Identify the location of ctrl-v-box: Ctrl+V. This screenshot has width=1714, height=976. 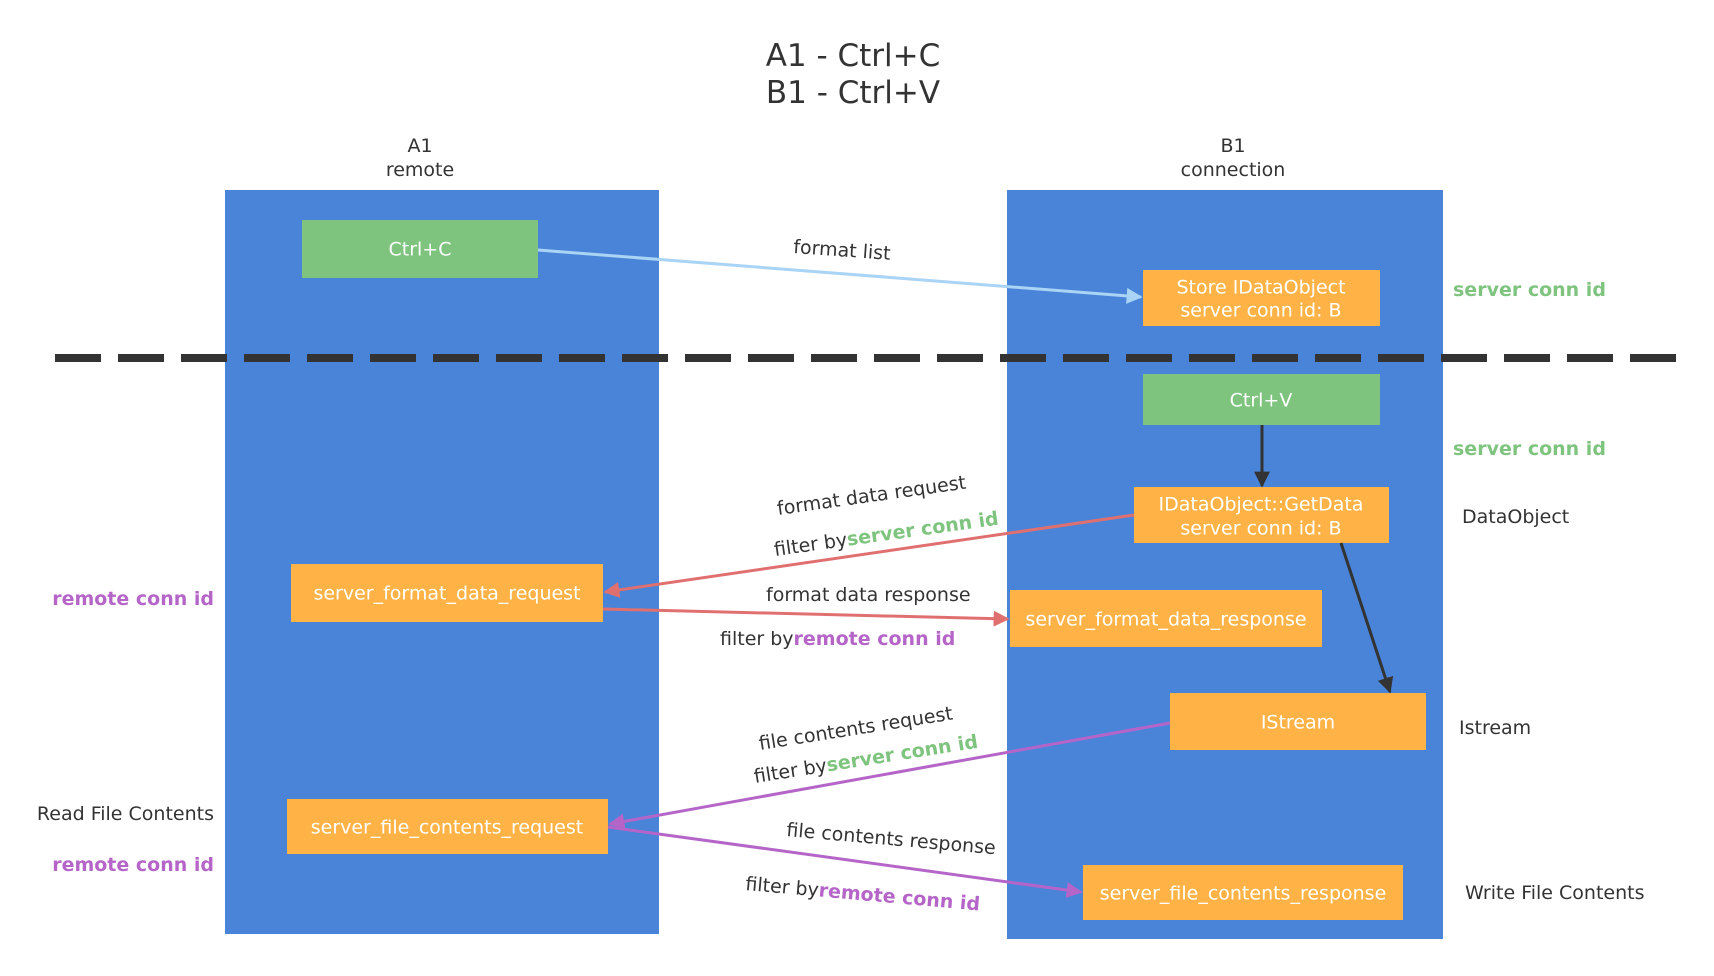
(1261, 399).